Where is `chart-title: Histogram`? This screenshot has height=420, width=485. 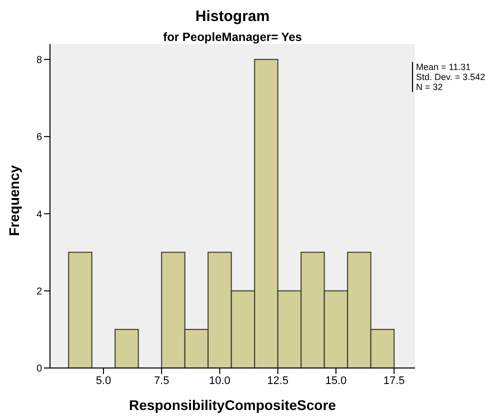
chart-title: Histogram is located at coordinates (232, 16).